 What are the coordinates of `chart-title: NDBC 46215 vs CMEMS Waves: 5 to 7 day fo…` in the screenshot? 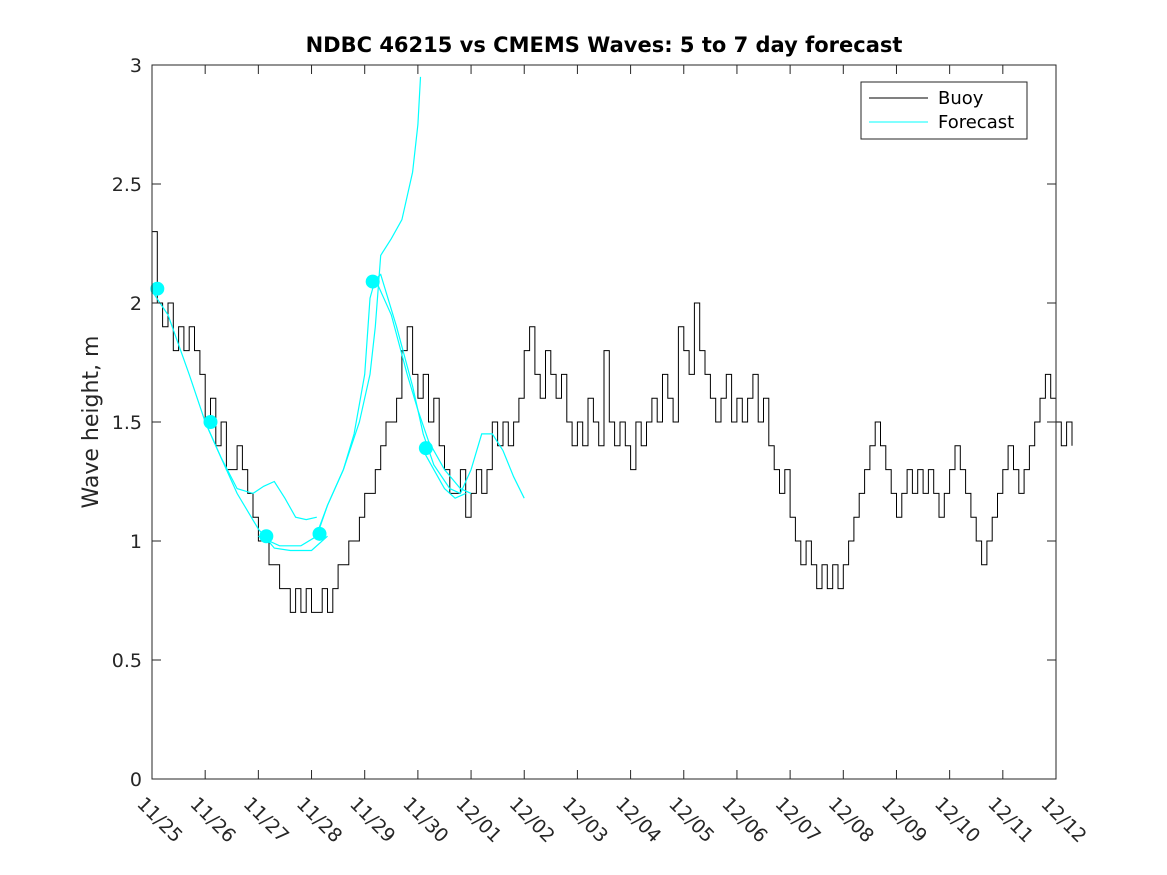 It's located at (604, 45).